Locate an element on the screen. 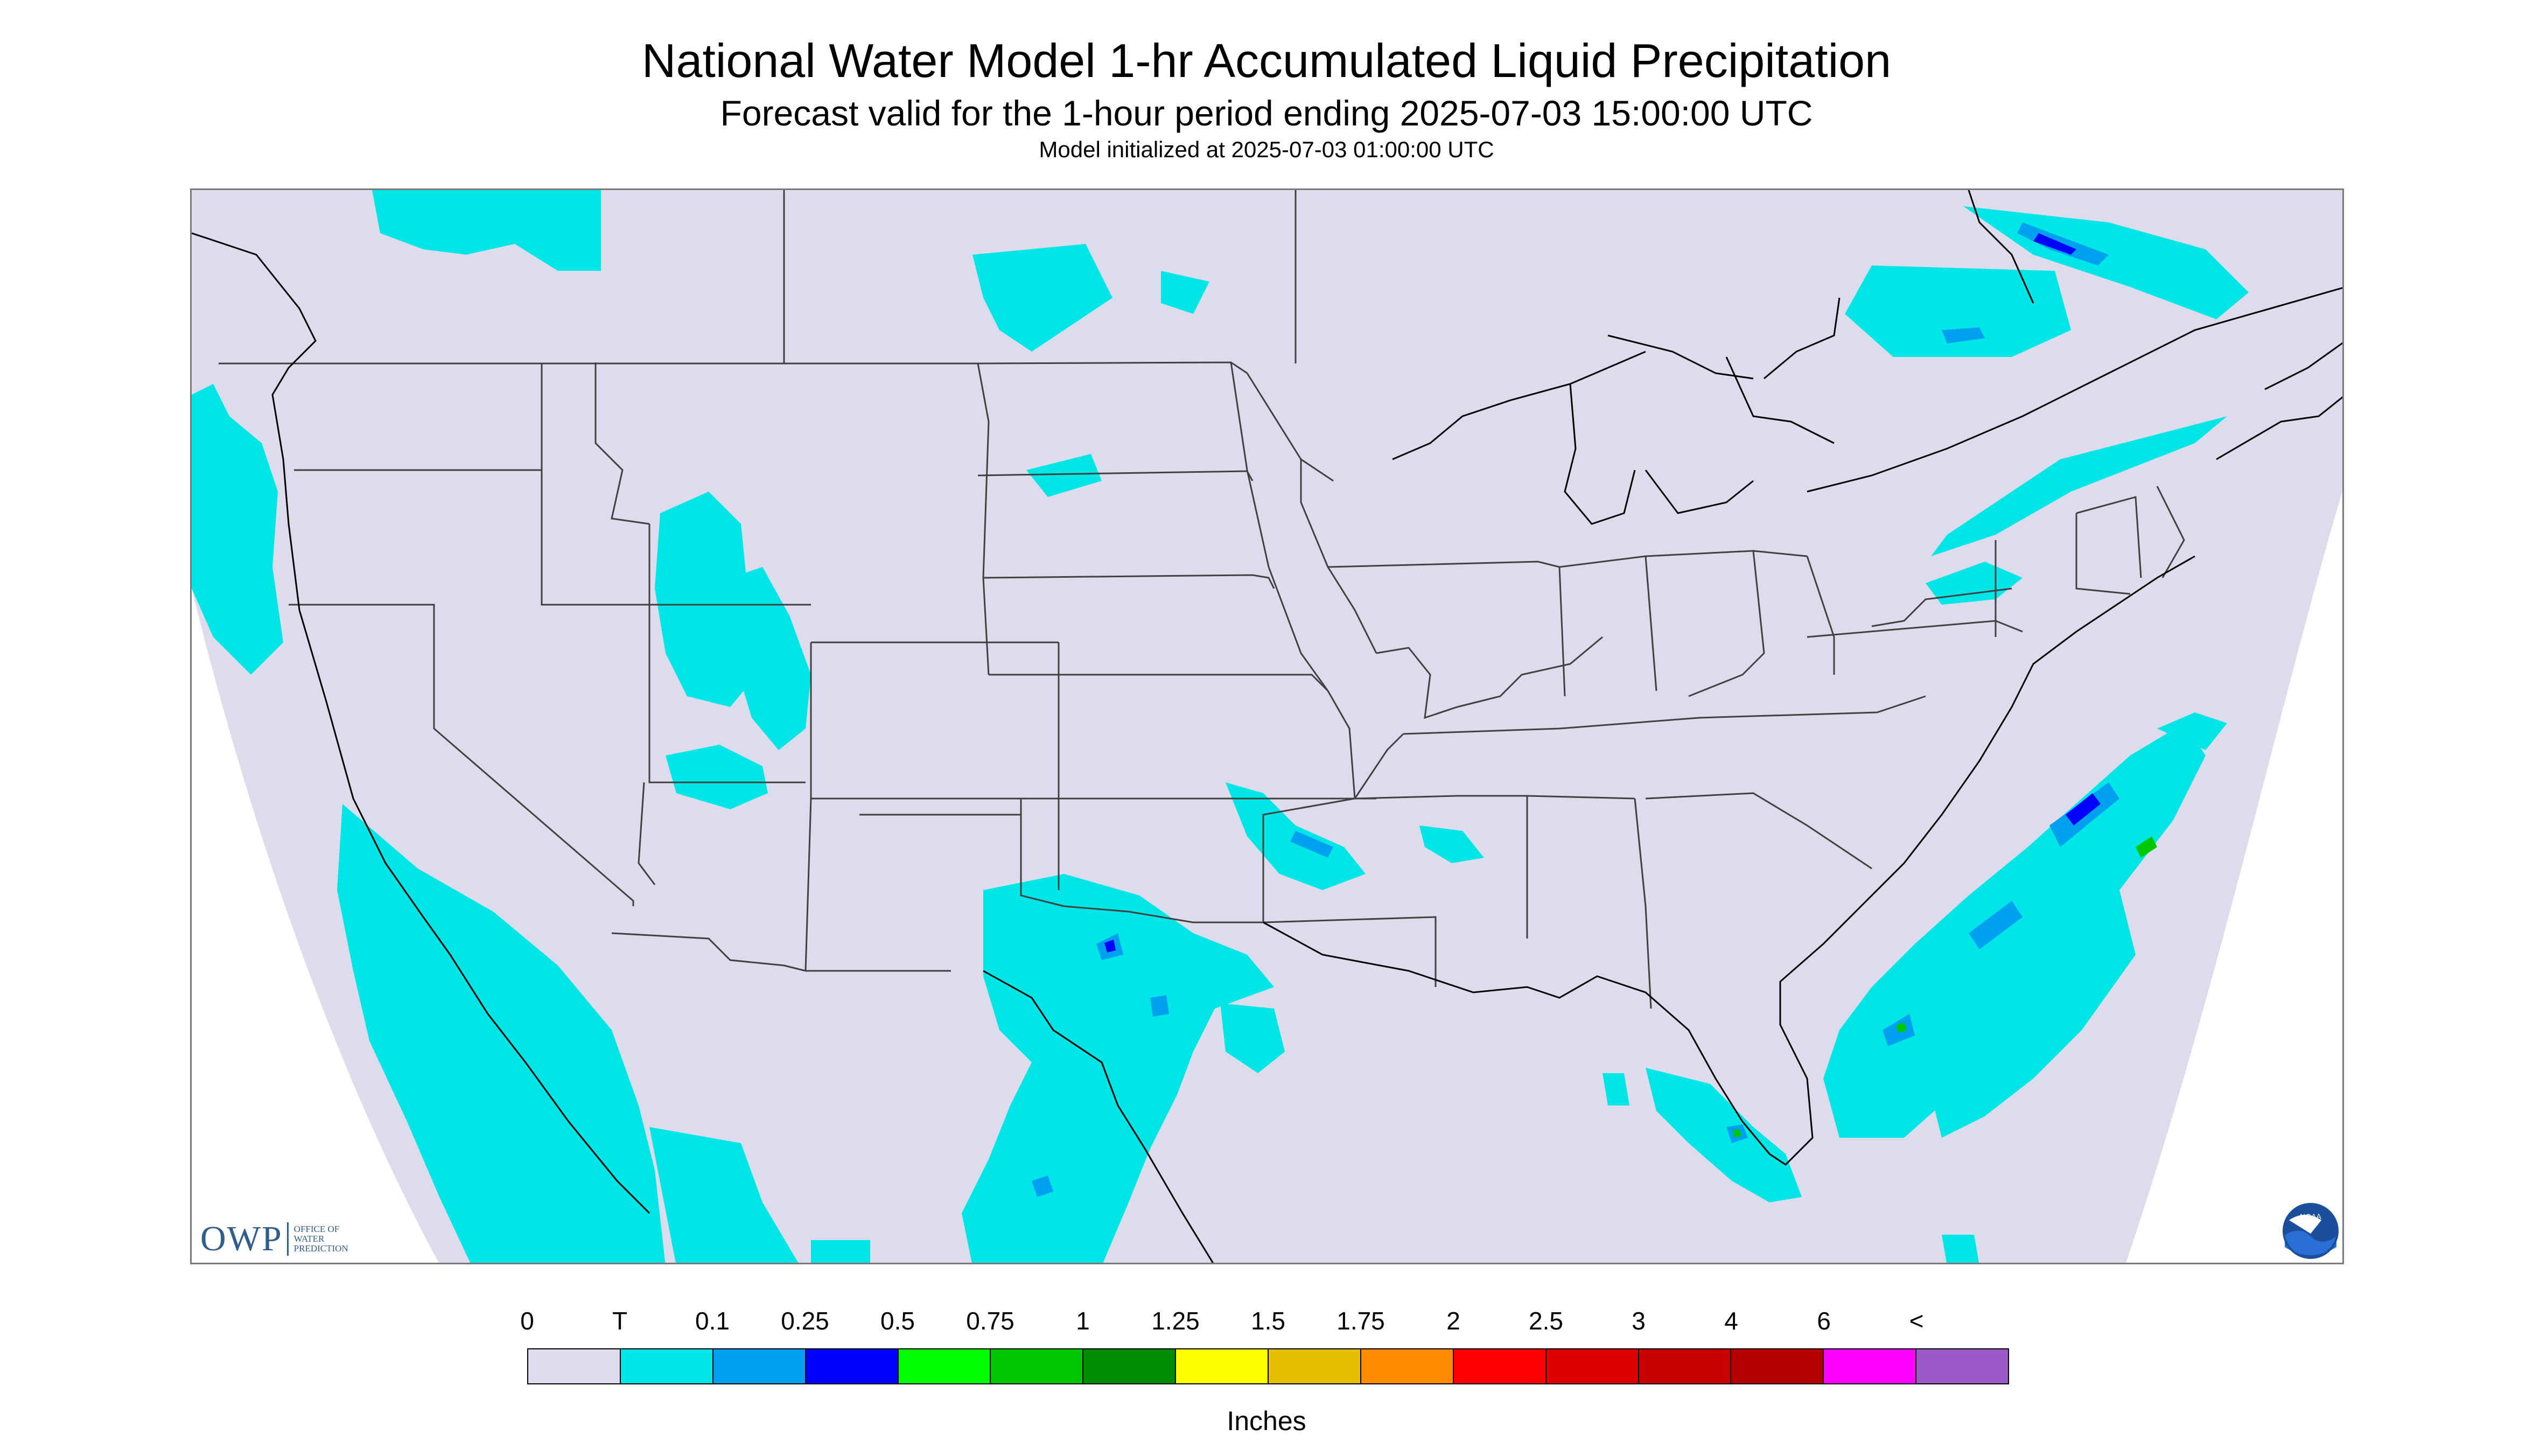 The image size is (2533, 1456). owp-logo: OWP OFFICE OF WATER PREDICTION is located at coordinates (290, 1239).